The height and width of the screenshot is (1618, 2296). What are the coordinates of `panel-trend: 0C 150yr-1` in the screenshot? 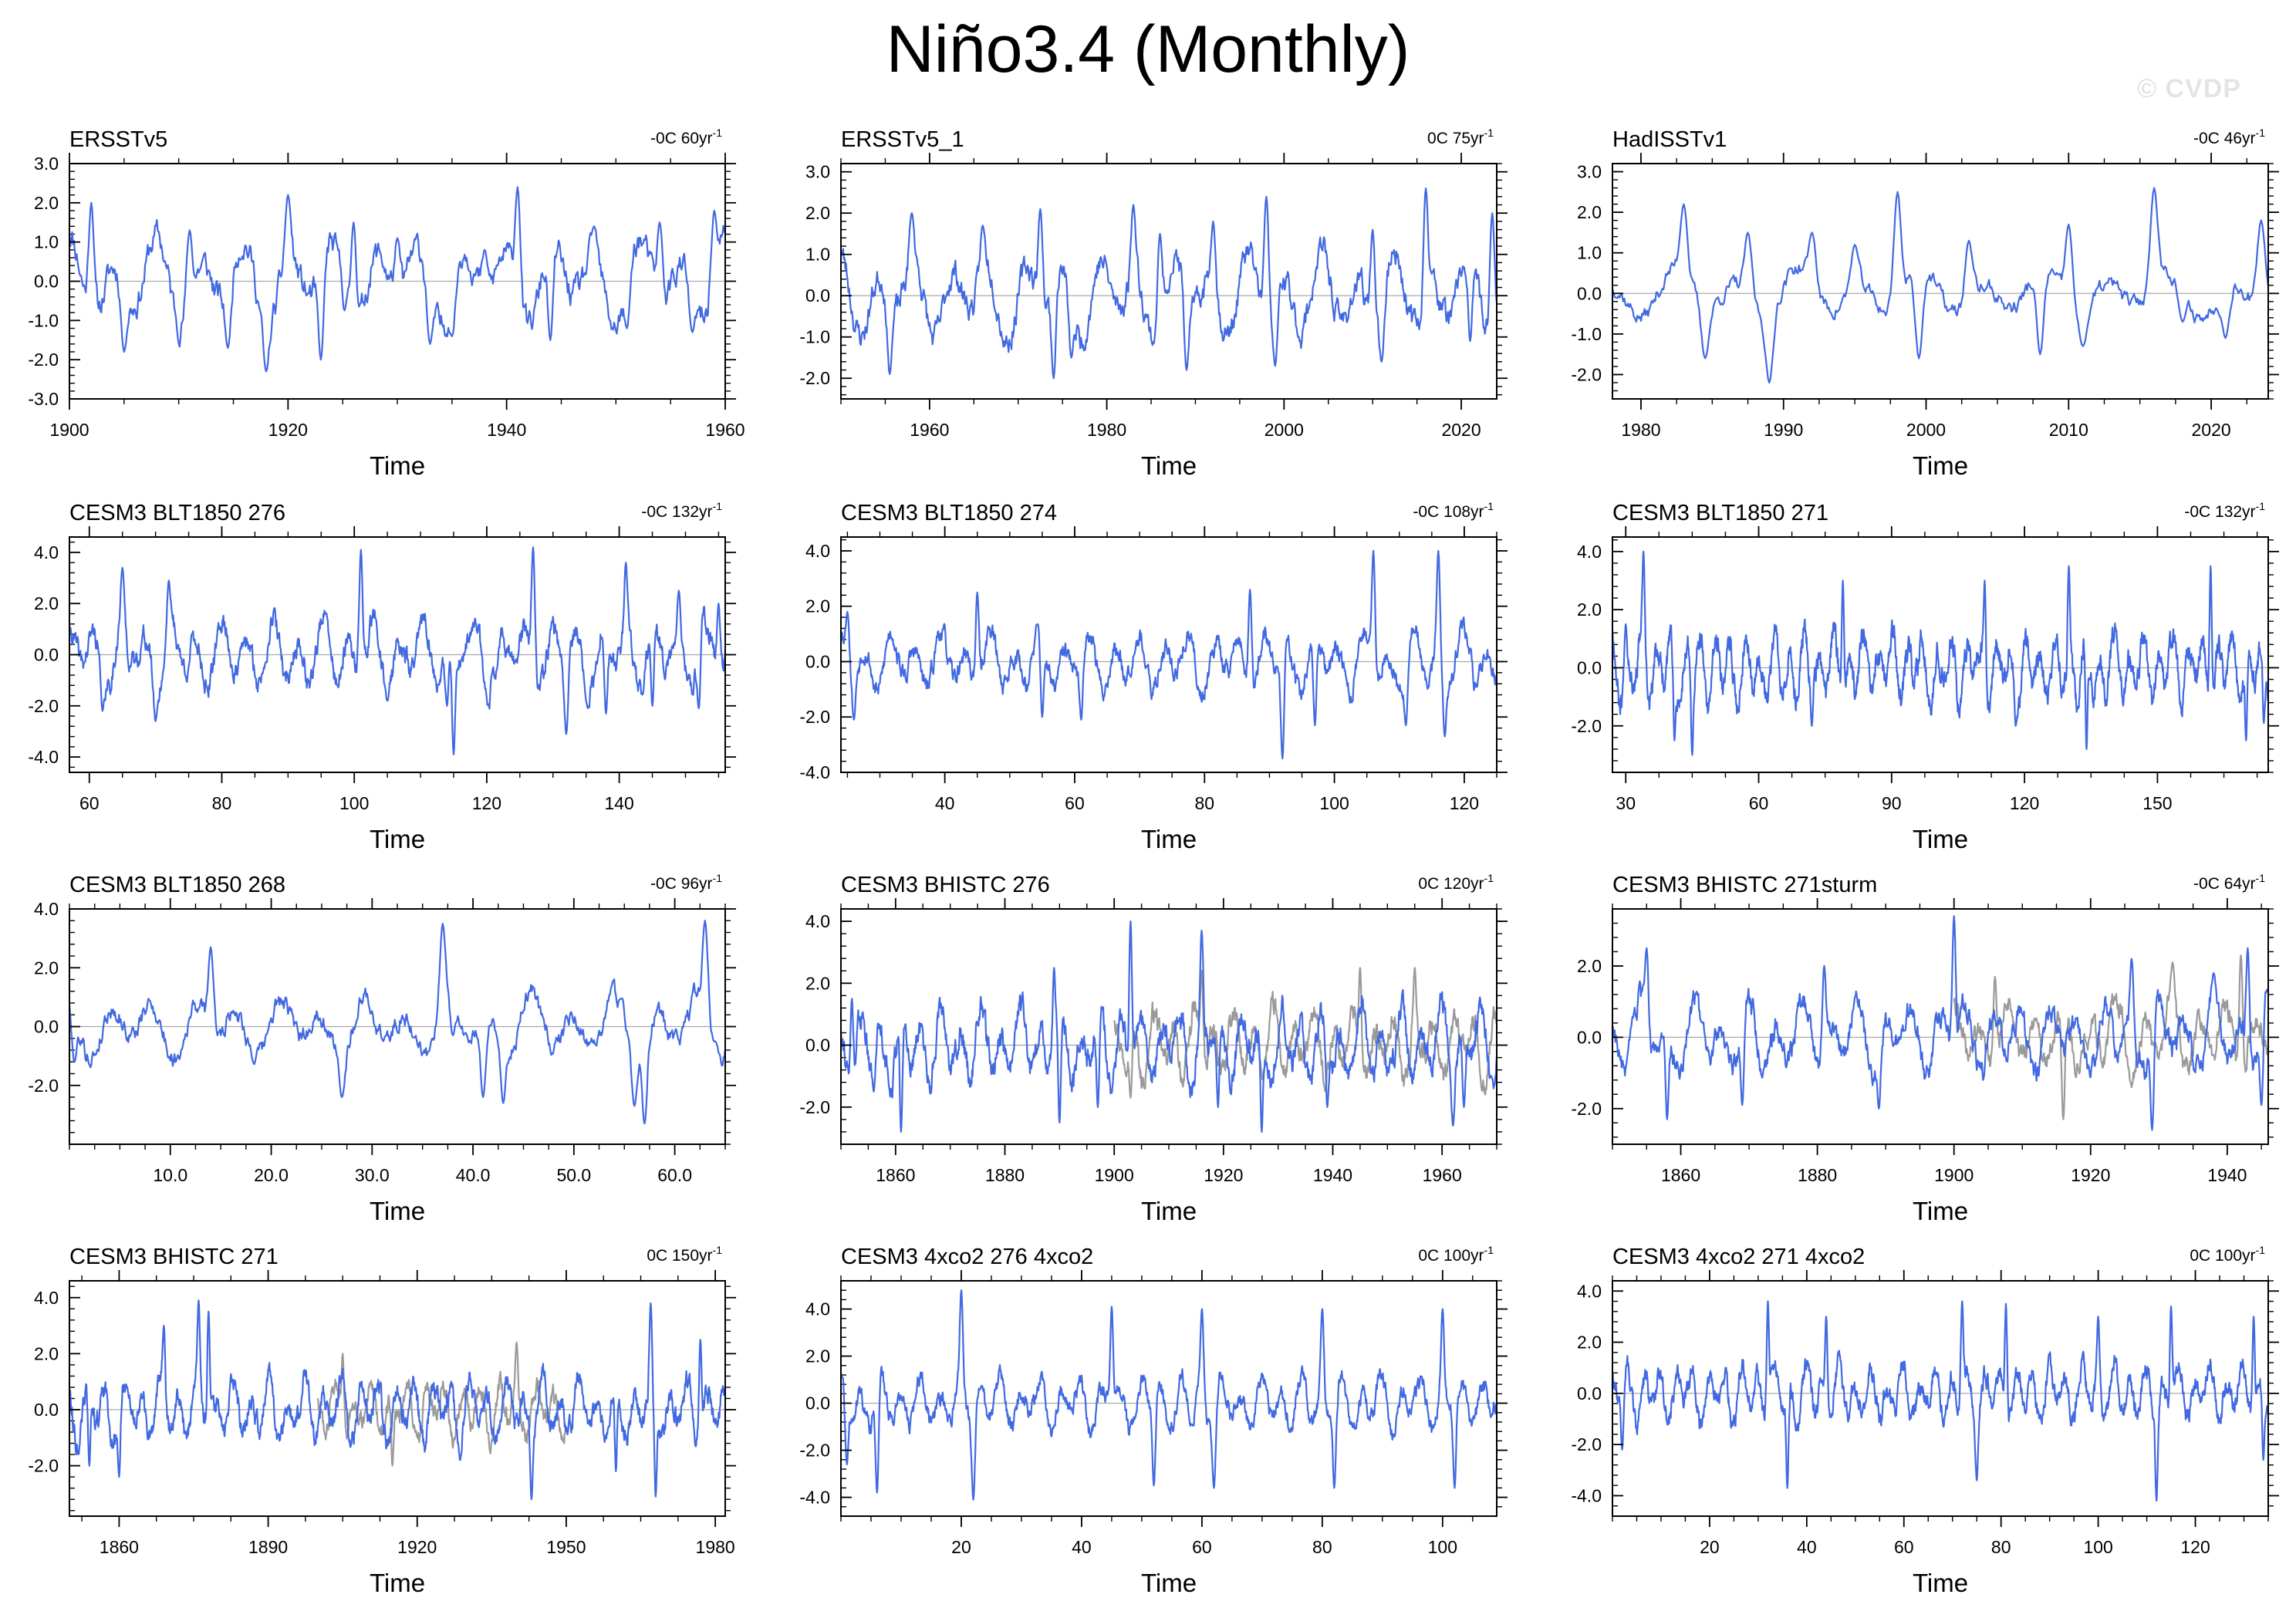 It's located at (684, 1254).